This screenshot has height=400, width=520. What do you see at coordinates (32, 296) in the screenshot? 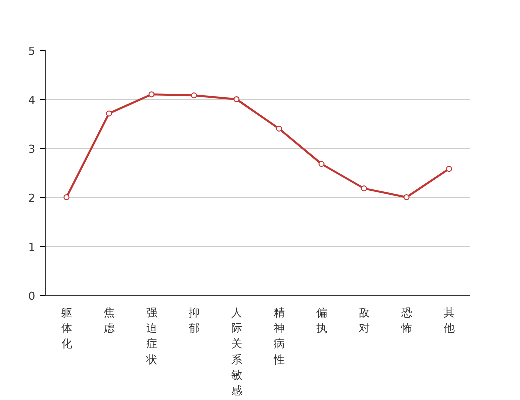
I see `y-tick-label: 0` at bounding box center [32, 296].